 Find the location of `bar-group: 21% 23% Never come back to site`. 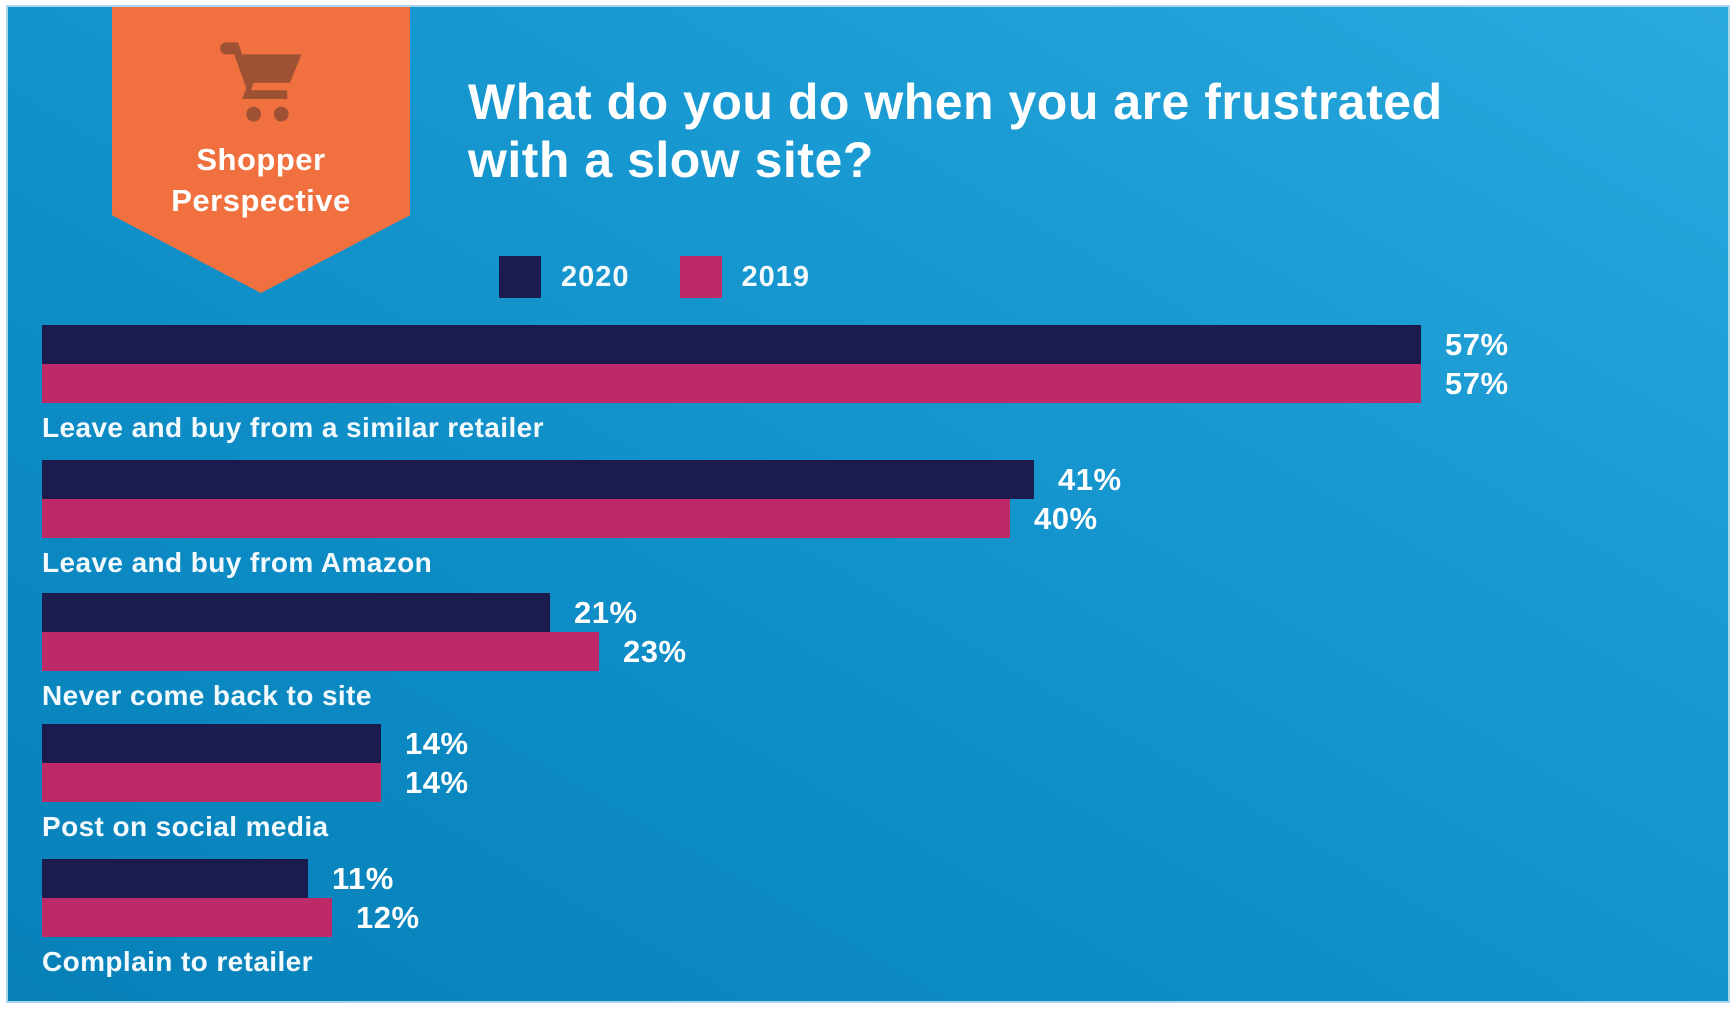

bar-group: 21% 23% Never come back to site is located at coordinates (364, 652).